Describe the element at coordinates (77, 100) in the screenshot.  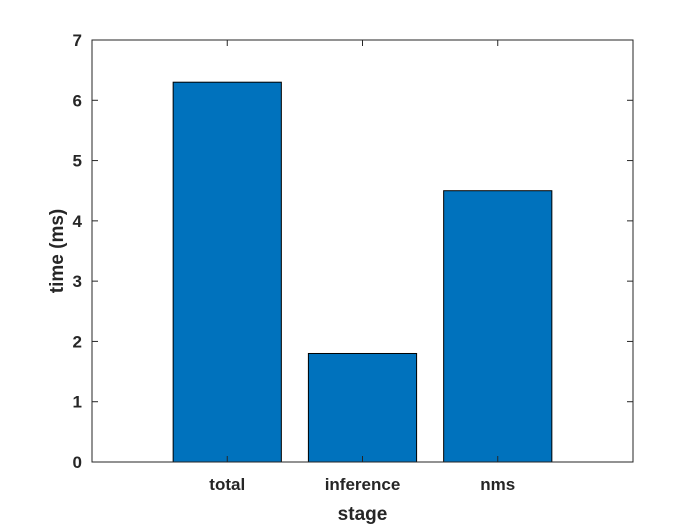
I see `y-tick-label: 6` at that location.